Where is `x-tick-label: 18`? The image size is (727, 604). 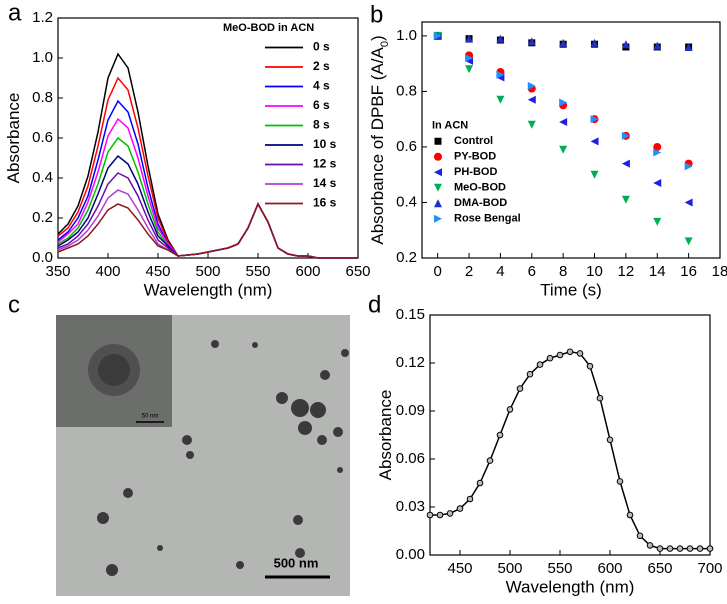 x-tick-label: 18 is located at coordinates (719, 271).